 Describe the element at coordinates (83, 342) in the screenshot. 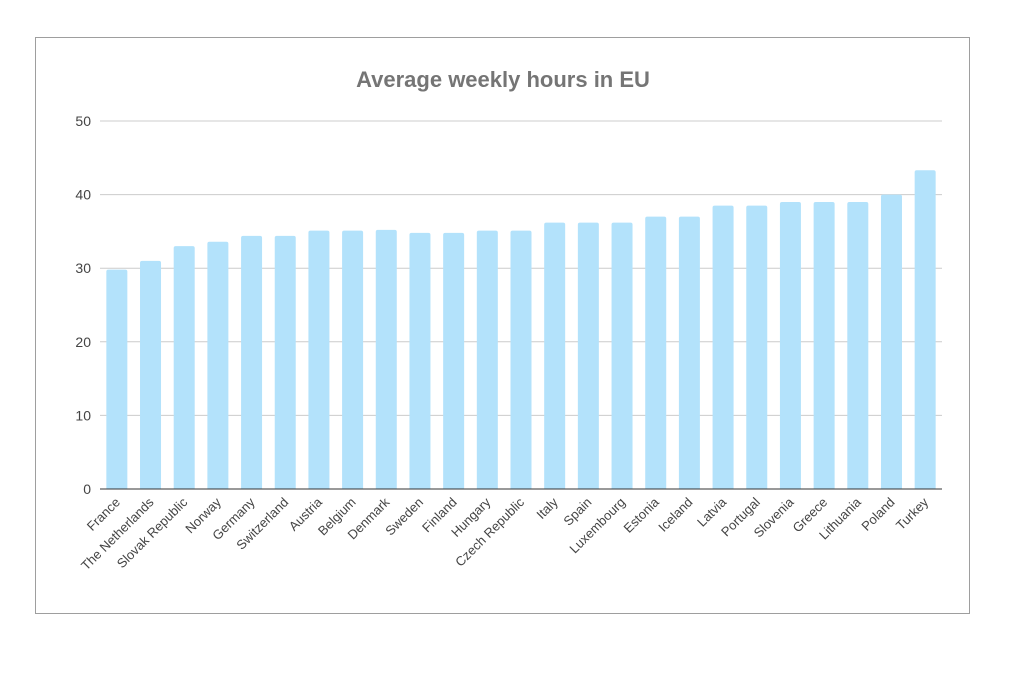

I see `y-tick-label: 20` at that location.